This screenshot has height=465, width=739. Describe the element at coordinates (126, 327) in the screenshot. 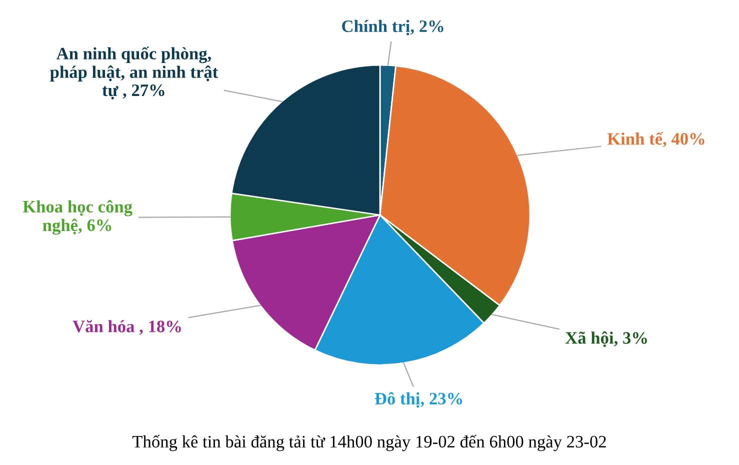

I see `slice-label: Văn hóa , 18%` at that location.